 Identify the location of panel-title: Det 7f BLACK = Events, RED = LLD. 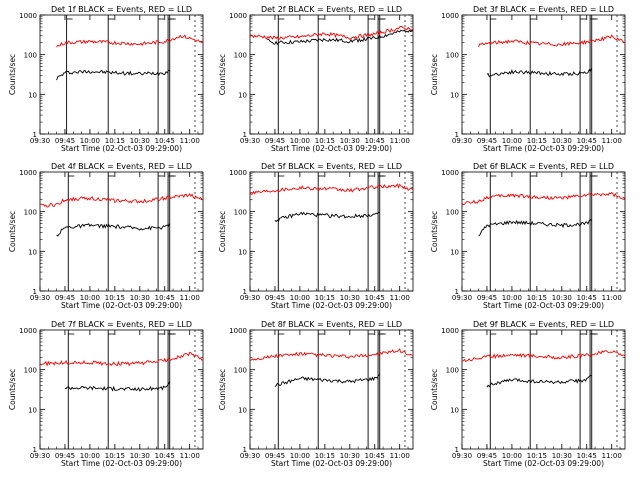
(121, 324).